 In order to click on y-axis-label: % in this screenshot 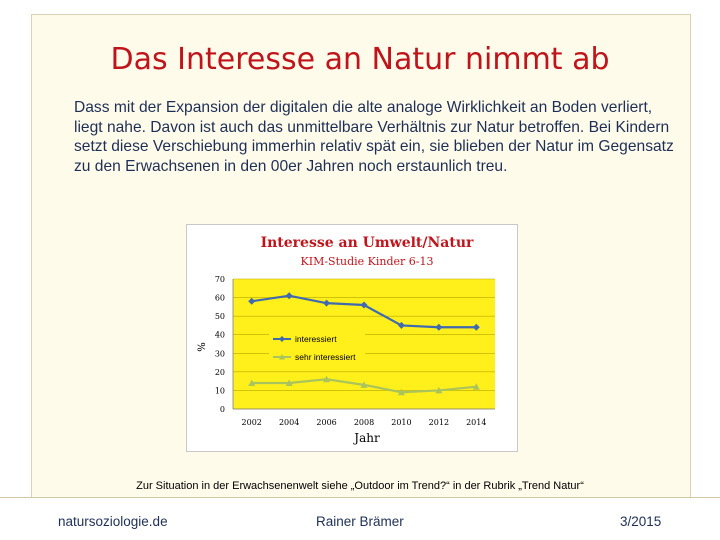, I will do `click(202, 347)`.